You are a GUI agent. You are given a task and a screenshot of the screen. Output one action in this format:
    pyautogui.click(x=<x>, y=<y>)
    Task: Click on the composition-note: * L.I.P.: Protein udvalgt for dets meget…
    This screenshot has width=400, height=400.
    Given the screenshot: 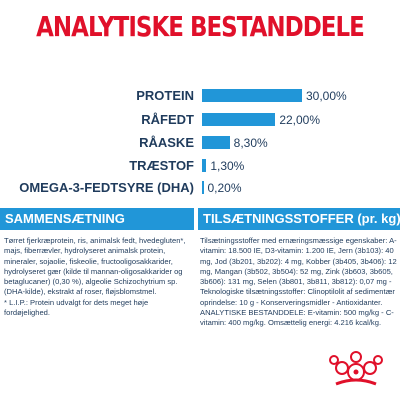 What is the action you would take?
    pyautogui.click(x=76, y=307)
    